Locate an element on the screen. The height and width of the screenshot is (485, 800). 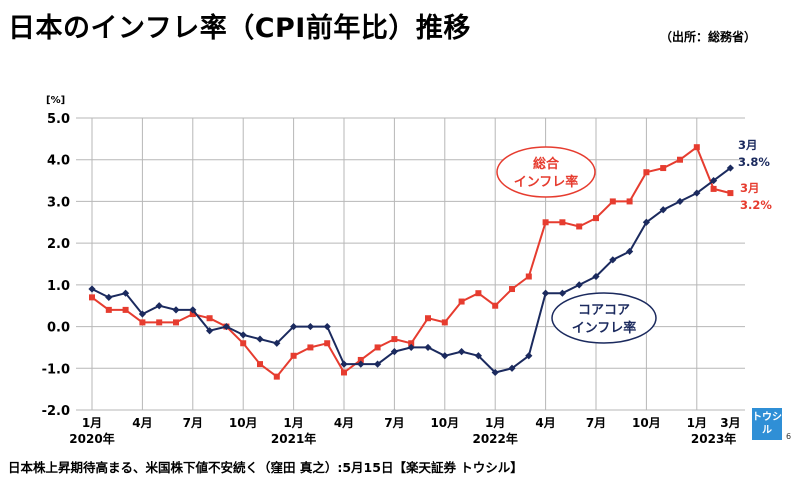
end-month-total: 3月 is located at coordinates (750, 188).